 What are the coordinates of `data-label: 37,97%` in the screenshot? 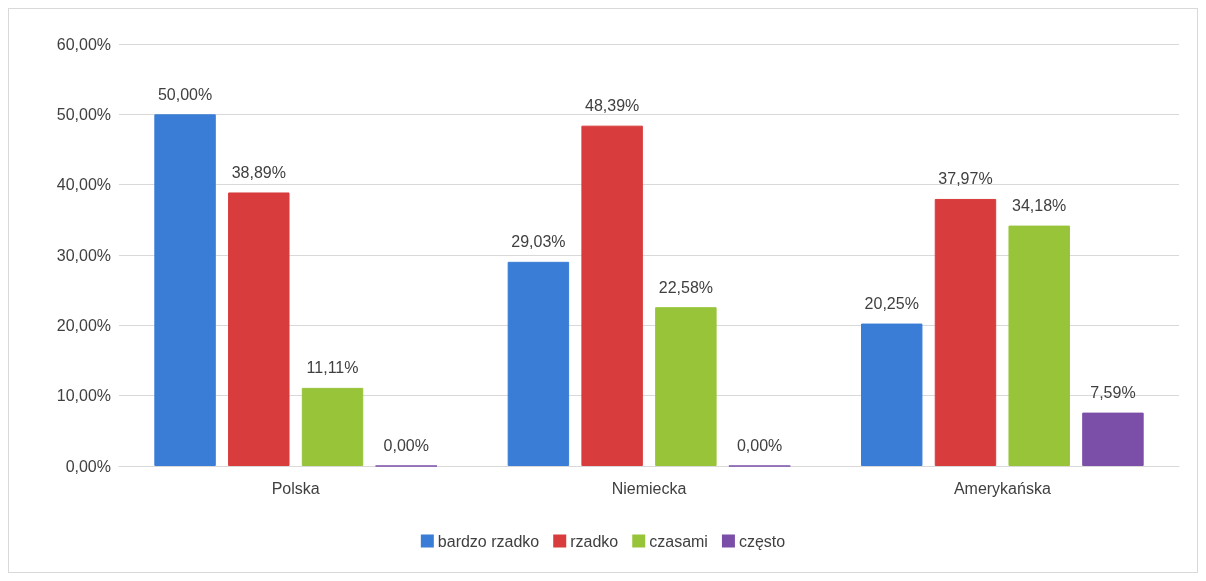 It's located at (965, 179).